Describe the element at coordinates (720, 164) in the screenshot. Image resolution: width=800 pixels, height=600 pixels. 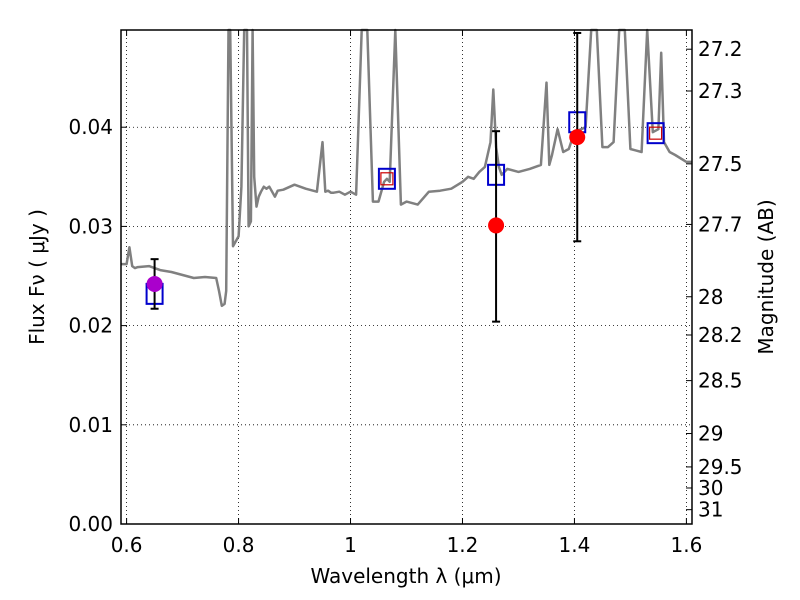
I see `mag-tick-label: 27.5` at that location.